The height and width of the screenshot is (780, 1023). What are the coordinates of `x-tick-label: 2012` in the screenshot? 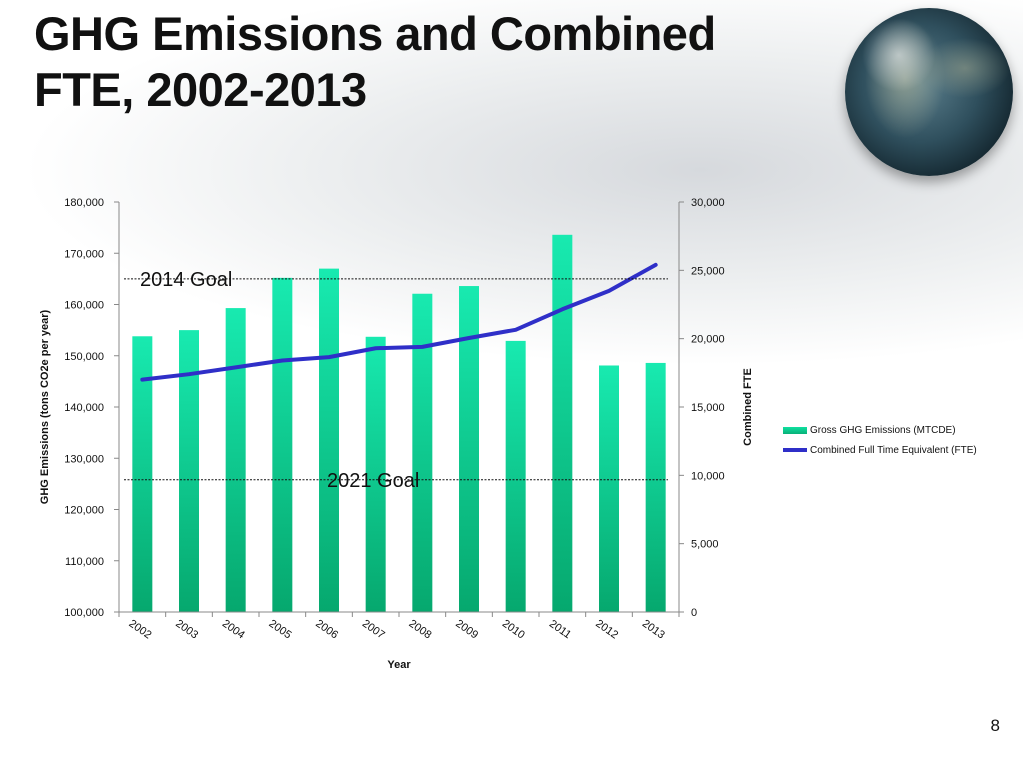 It's located at (606, 630).